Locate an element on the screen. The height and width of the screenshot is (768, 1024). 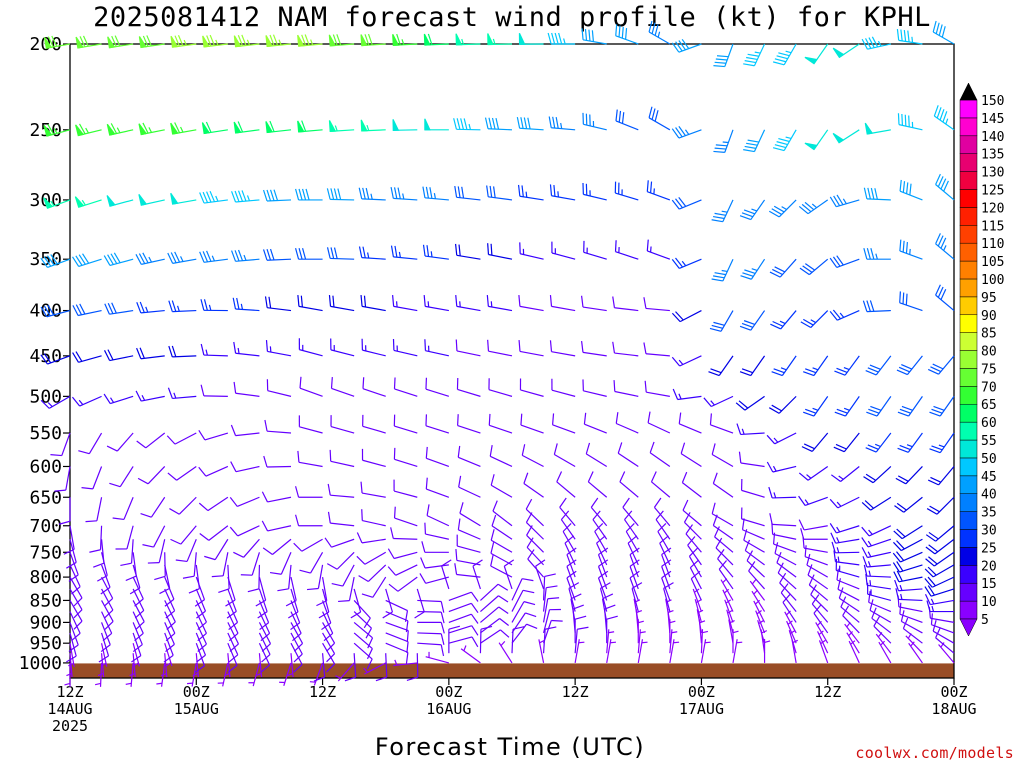
y-tick-label: 700 is located at coordinates (45, 526).